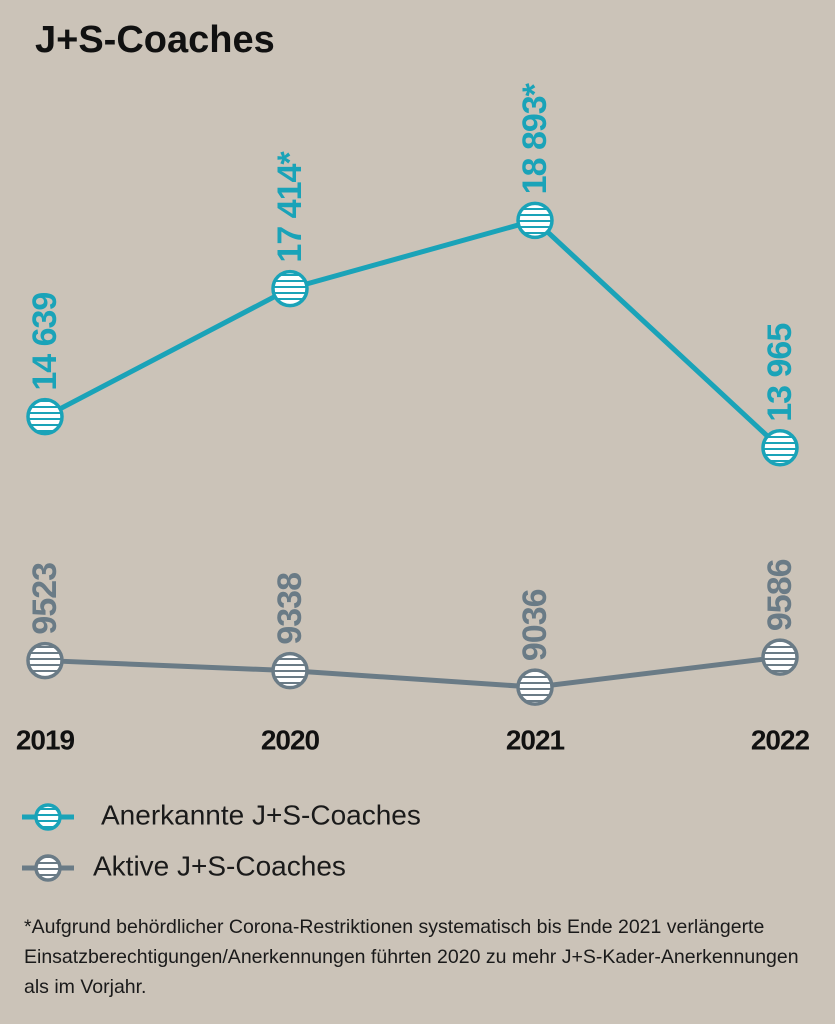 This screenshot has height=1024, width=835. Describe the element at coordinates (290, 739) in the screenshot. I see `x-tick-label: 2020` at that location.